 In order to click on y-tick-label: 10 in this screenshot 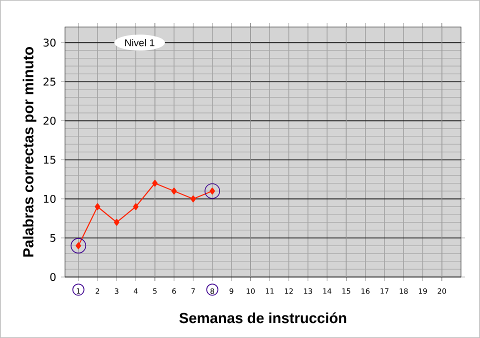, I will do `click(50, 198)`.